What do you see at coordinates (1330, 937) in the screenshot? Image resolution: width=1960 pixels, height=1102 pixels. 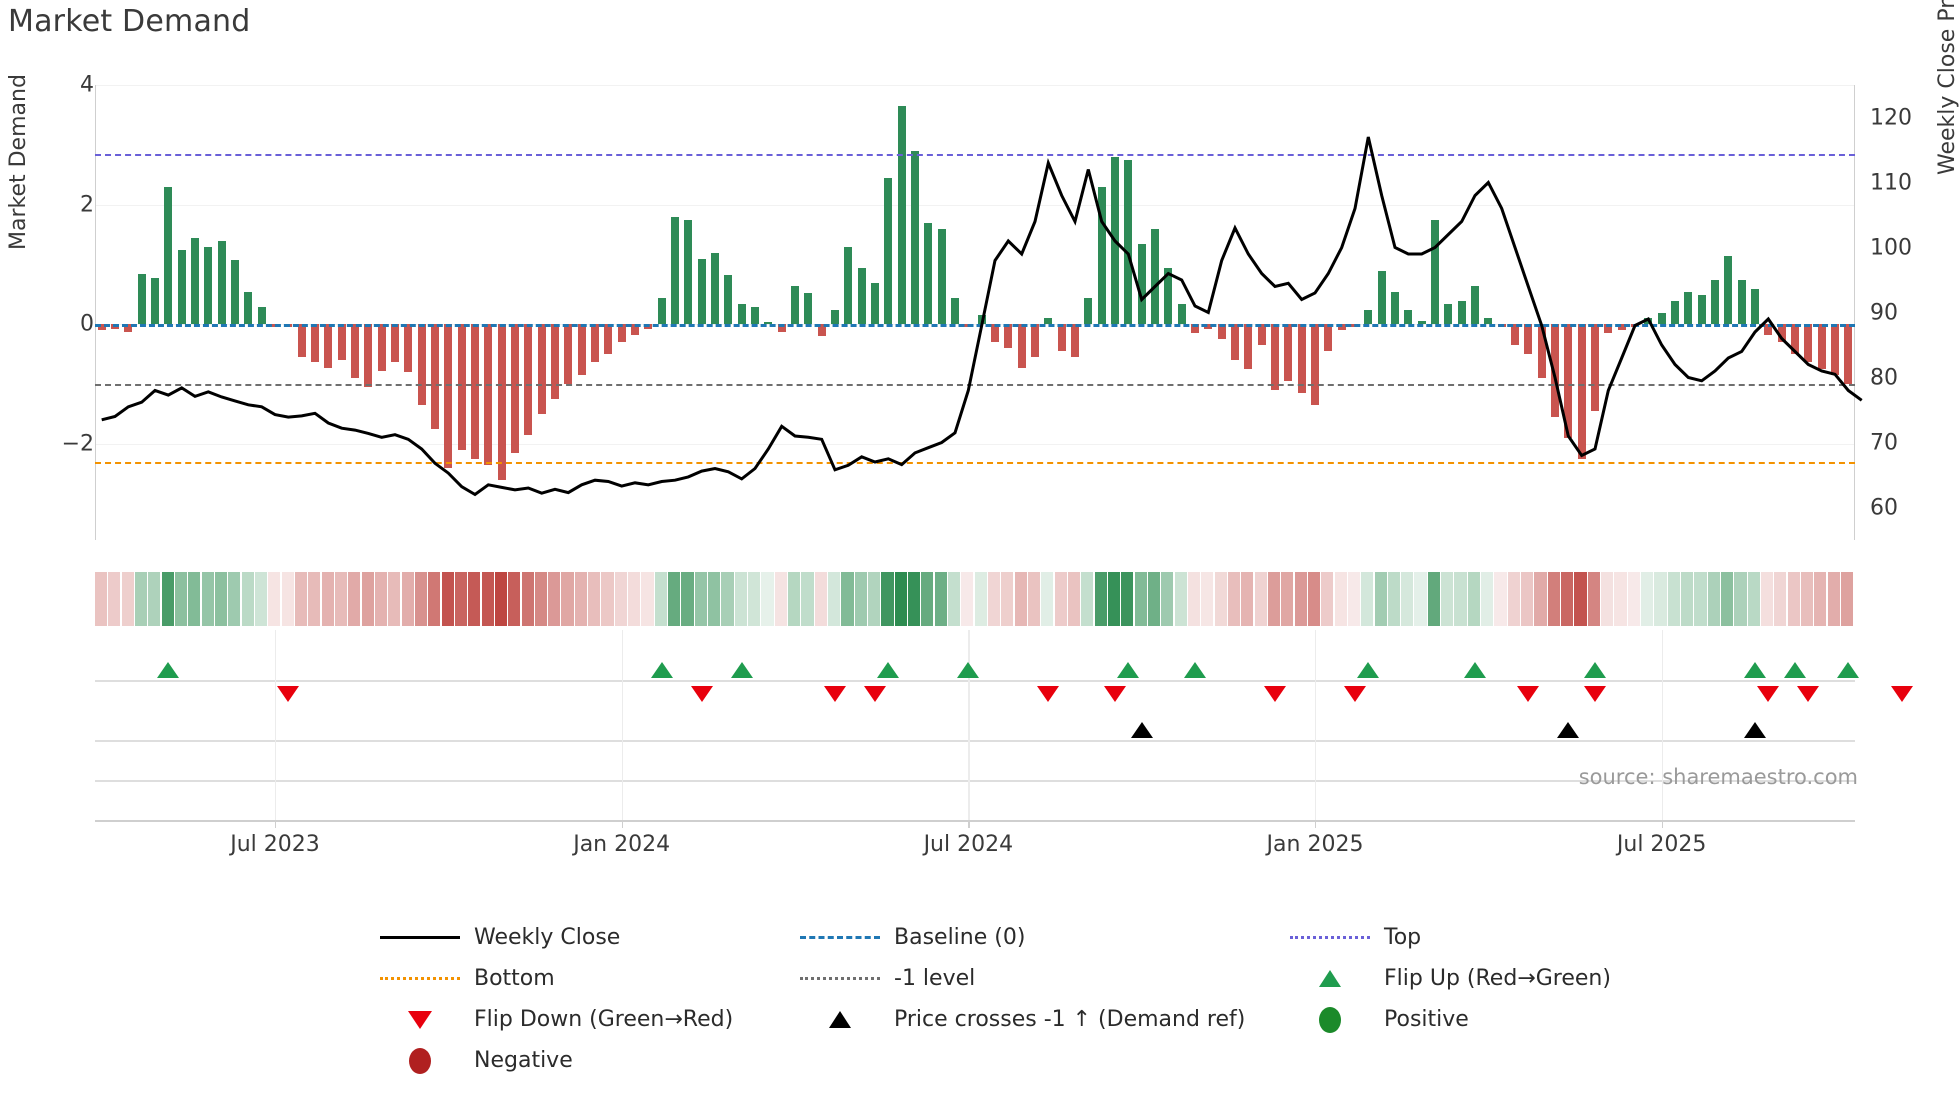 I see `dotted-line-glyph` at bounding box center [1330, 937].